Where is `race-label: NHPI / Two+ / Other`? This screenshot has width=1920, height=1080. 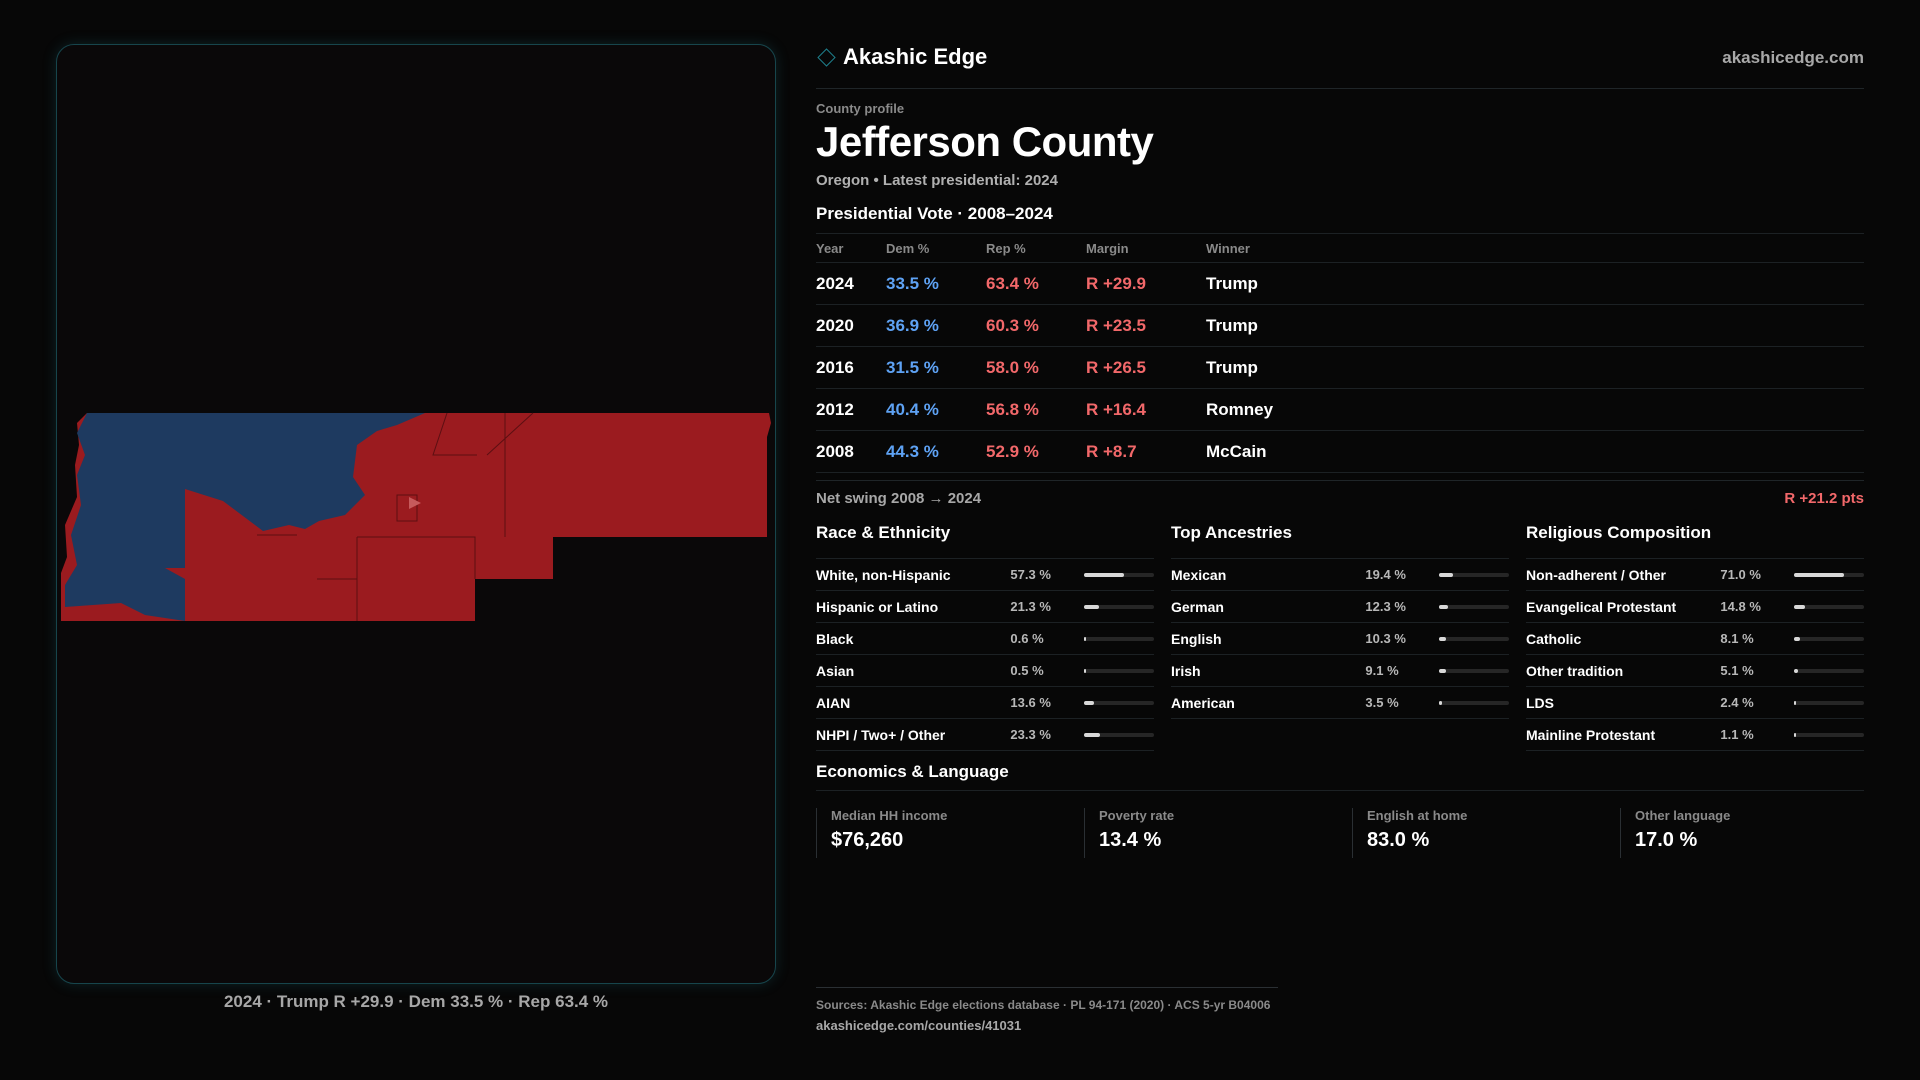 race-label: NHPI / Two+ / Other is located at coordinates (881, 734).